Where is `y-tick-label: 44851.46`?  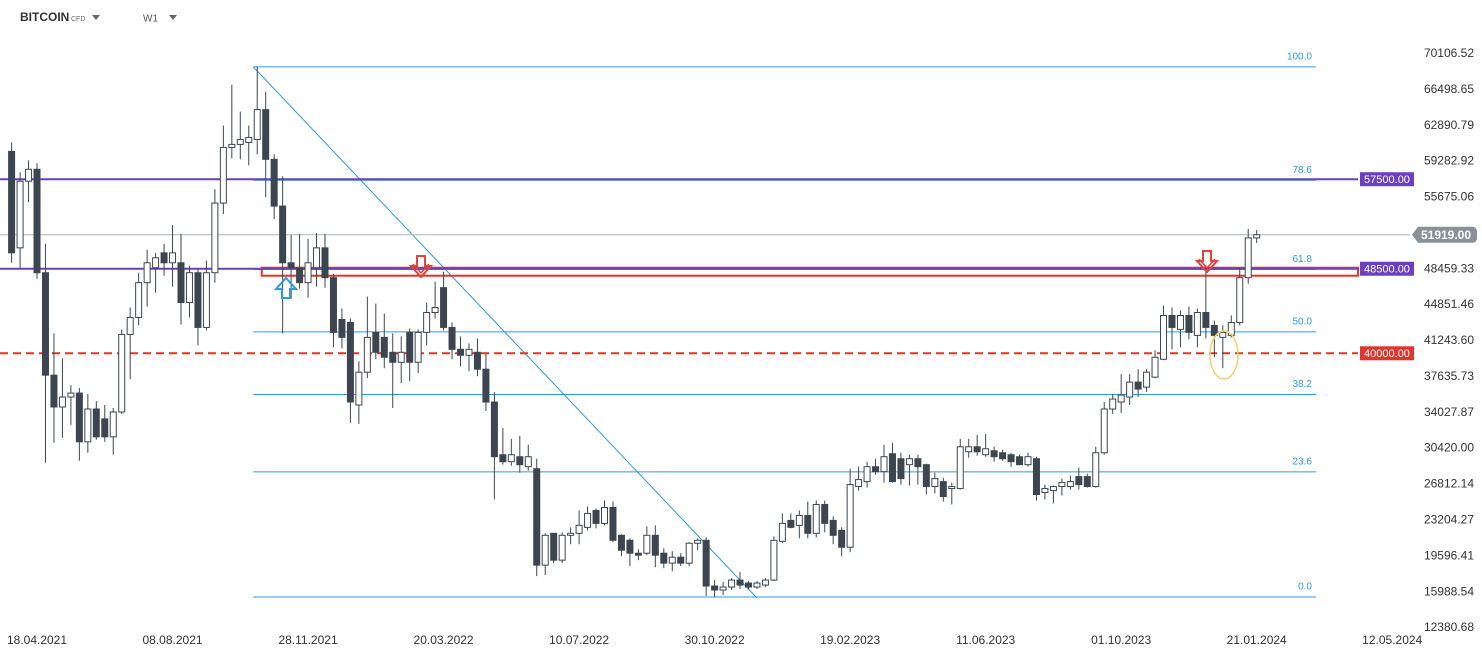 y-tick-label: 44851.46 is located at coordinates (1449, 304).